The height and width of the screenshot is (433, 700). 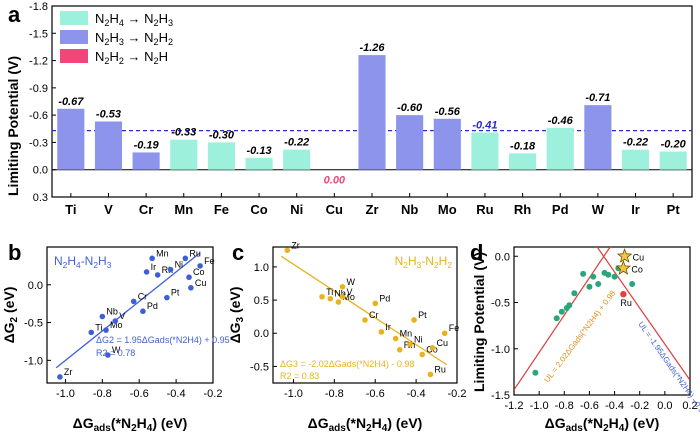 I want to click on panel-b-r2: R2 = 0.78, so click(x=115, y=353).